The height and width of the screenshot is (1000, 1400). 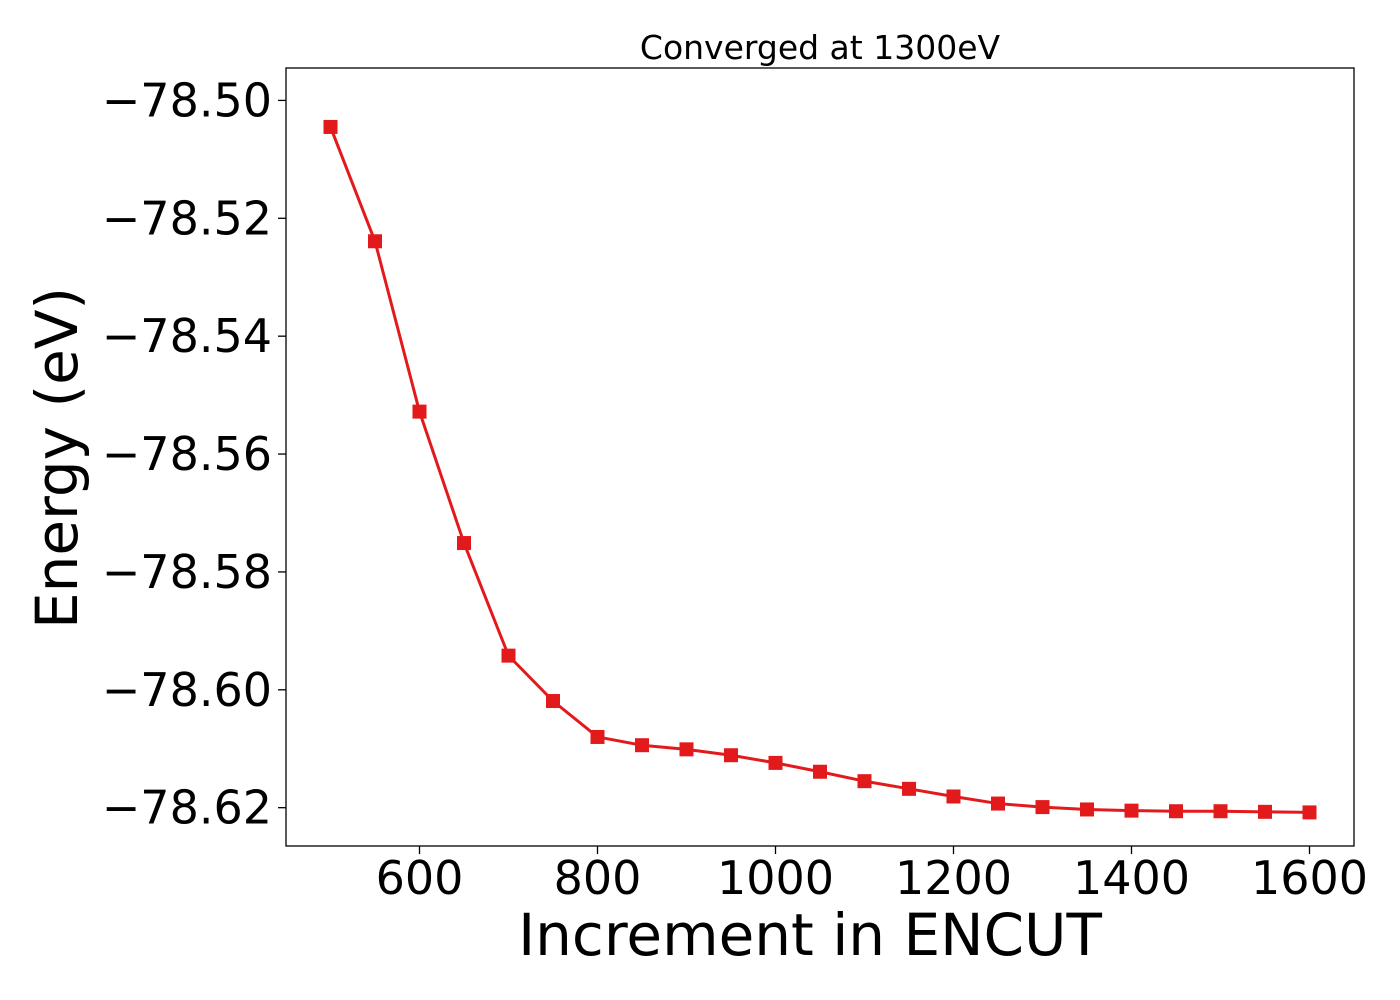 What do you see at coordinates (953, 878) in the screenshot?
I see `x-tick-label: 1200` at bounding box center [953, 878].